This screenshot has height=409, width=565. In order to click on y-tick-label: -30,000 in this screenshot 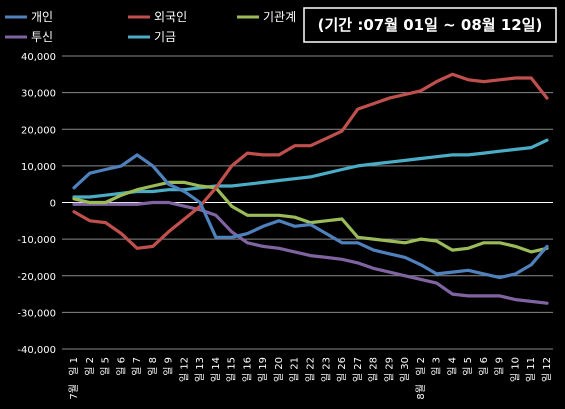, I will do `click(36, 313)`.